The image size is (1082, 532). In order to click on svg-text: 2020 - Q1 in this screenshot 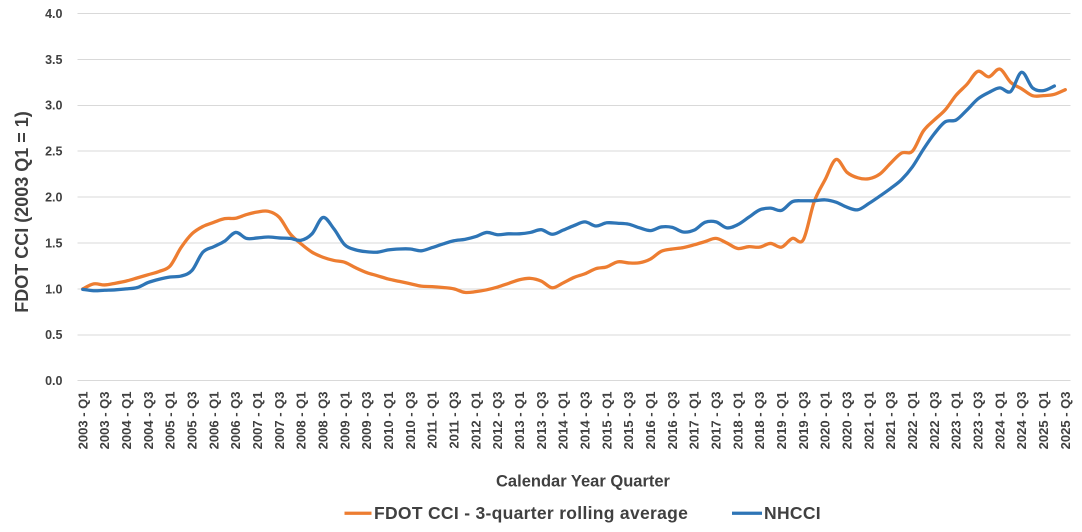, I will do `click(825, 421)`.